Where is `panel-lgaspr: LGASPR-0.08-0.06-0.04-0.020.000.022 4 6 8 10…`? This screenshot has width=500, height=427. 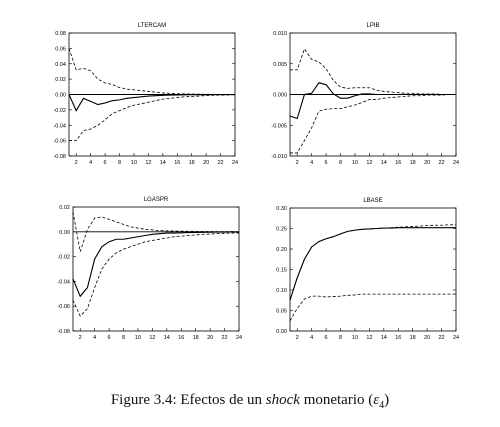
panel-lgaspr: LGASPR-0.08-0.06-0.04-0.020.000.022 4 6 8 10… is located at coordinates (149, 269).